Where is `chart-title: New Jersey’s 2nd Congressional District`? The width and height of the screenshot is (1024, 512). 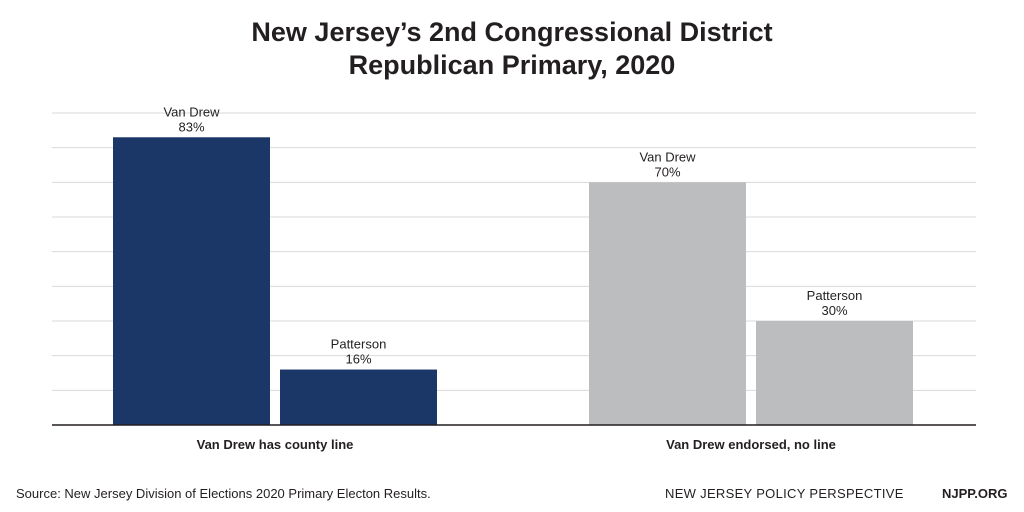
chart-title: New Jersey’s 2nd Congressional District is located at coordinates (512, 32).